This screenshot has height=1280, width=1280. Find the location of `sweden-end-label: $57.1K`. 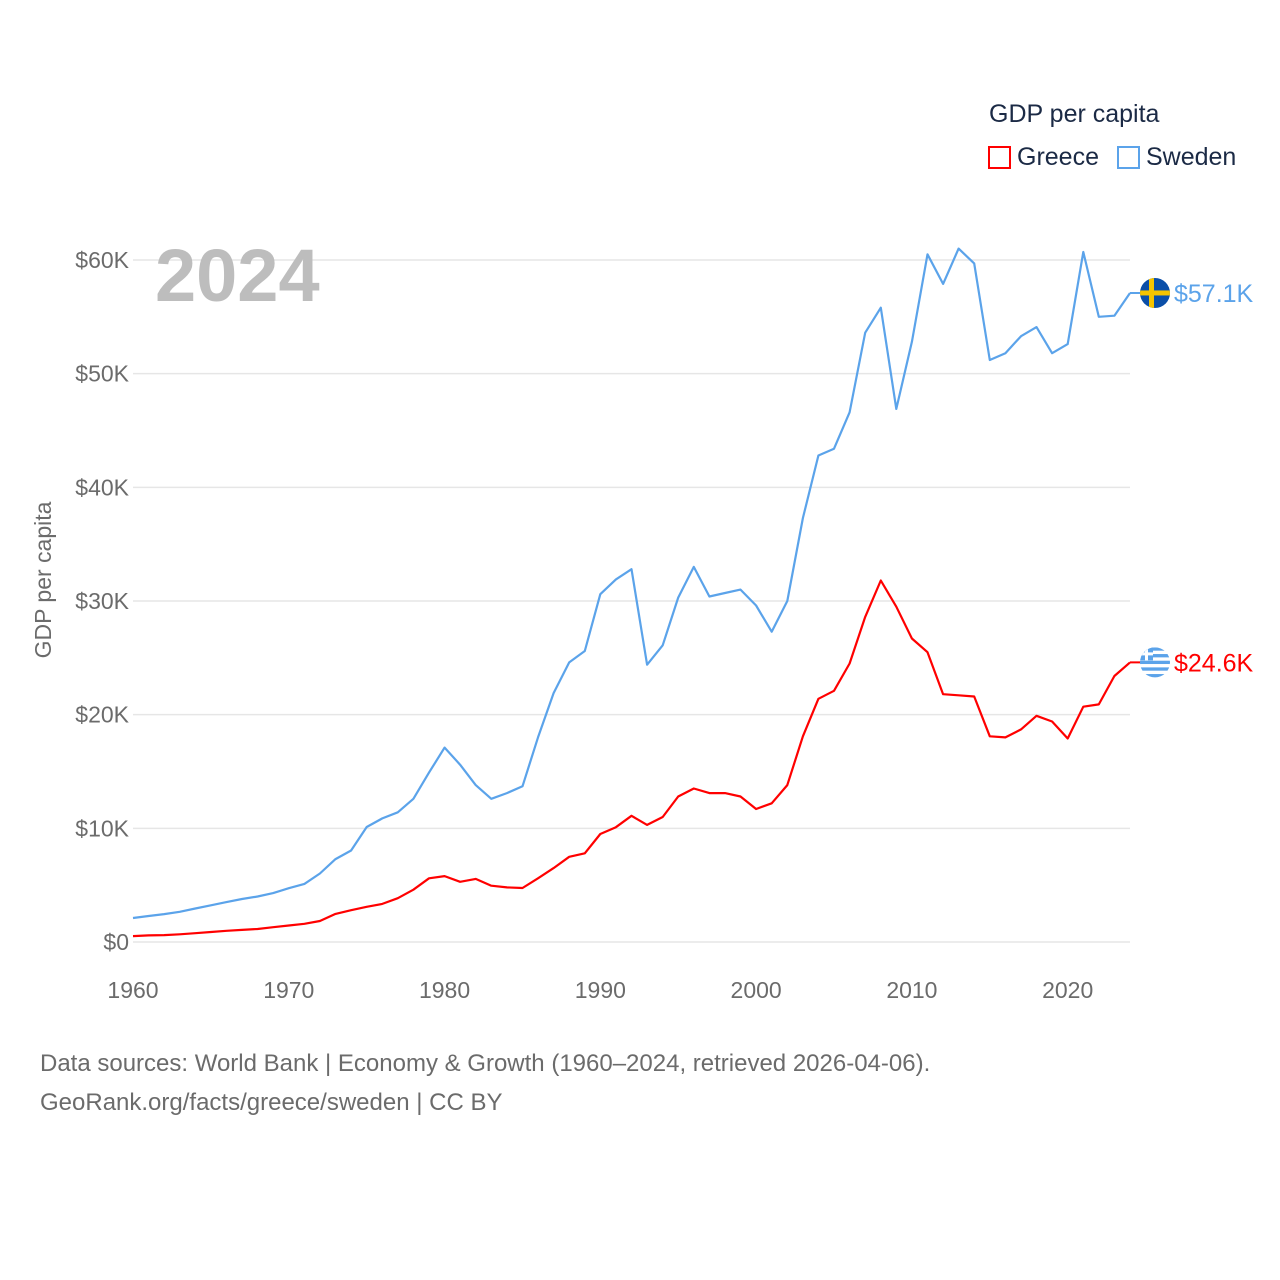

sweden-end-label: $57.1K is located at coordinates (1214, 294).